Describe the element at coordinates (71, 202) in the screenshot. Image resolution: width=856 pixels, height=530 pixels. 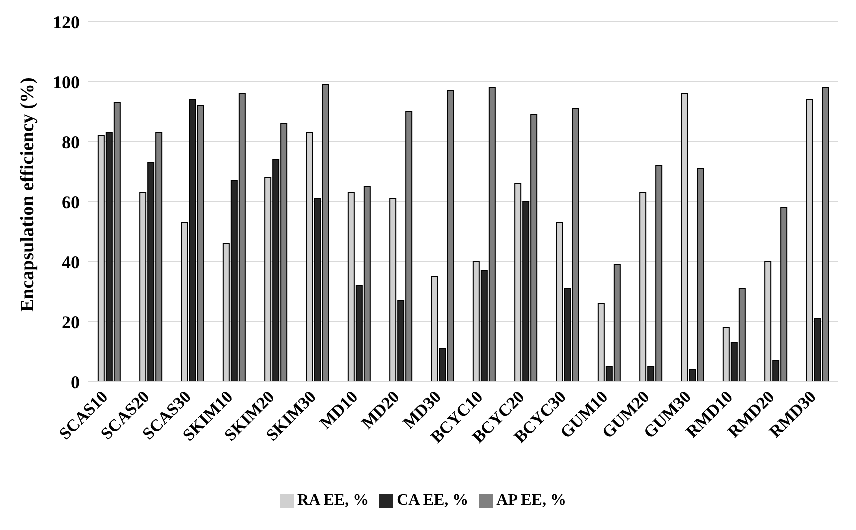
I see `y-tick-label: 60` at that location.